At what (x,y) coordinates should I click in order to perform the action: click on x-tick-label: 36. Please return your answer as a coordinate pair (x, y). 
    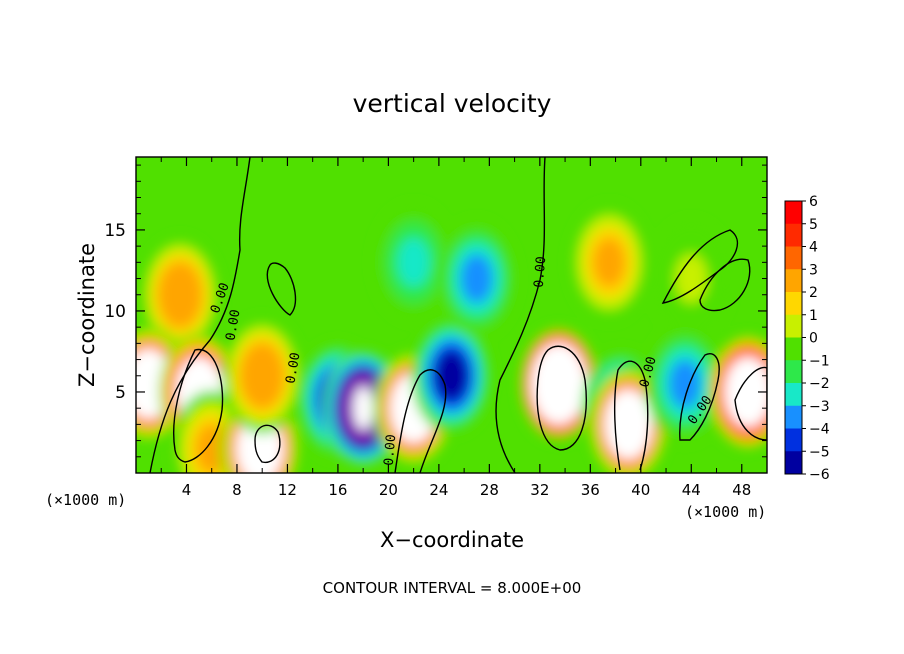
    Looking at the image, I should click on (590, 490).